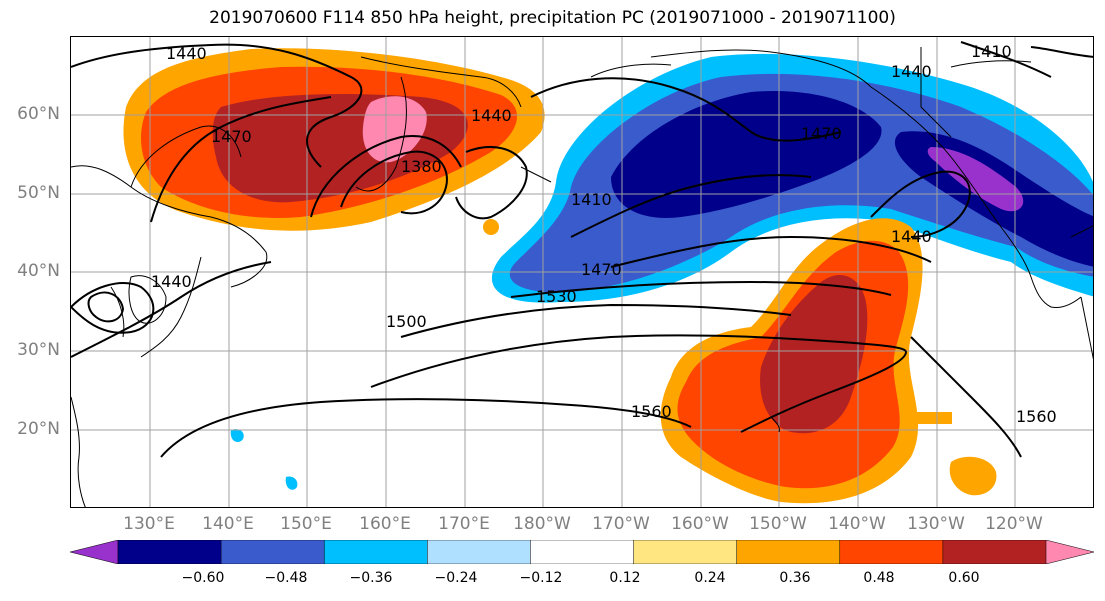  What do you see at coordinates (710, 578) in the screenshot?
I see `colorbar-tick: 0.24` at bounding box center [710, 578].